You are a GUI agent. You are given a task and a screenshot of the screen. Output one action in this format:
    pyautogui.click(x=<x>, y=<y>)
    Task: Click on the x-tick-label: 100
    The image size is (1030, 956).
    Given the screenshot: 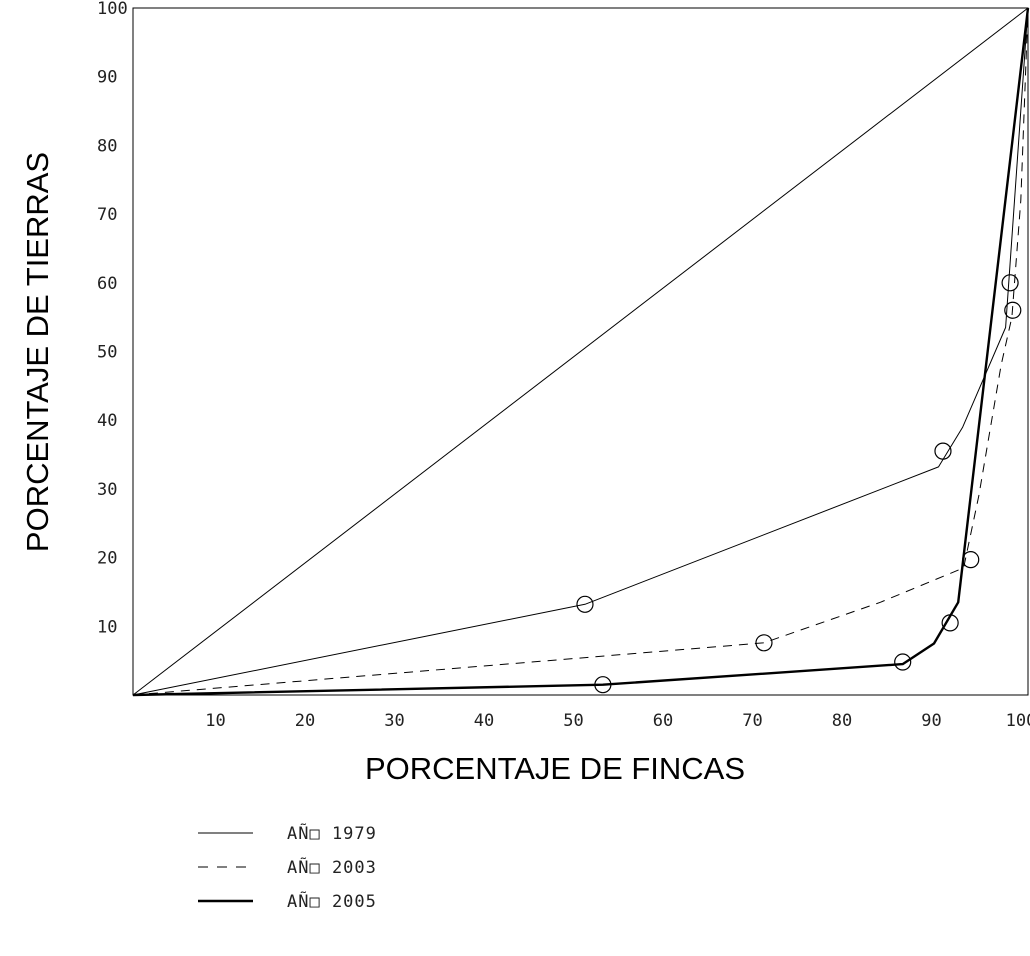 What is the action you would take?
    pyautogui.click(x=1018, y=721)
    